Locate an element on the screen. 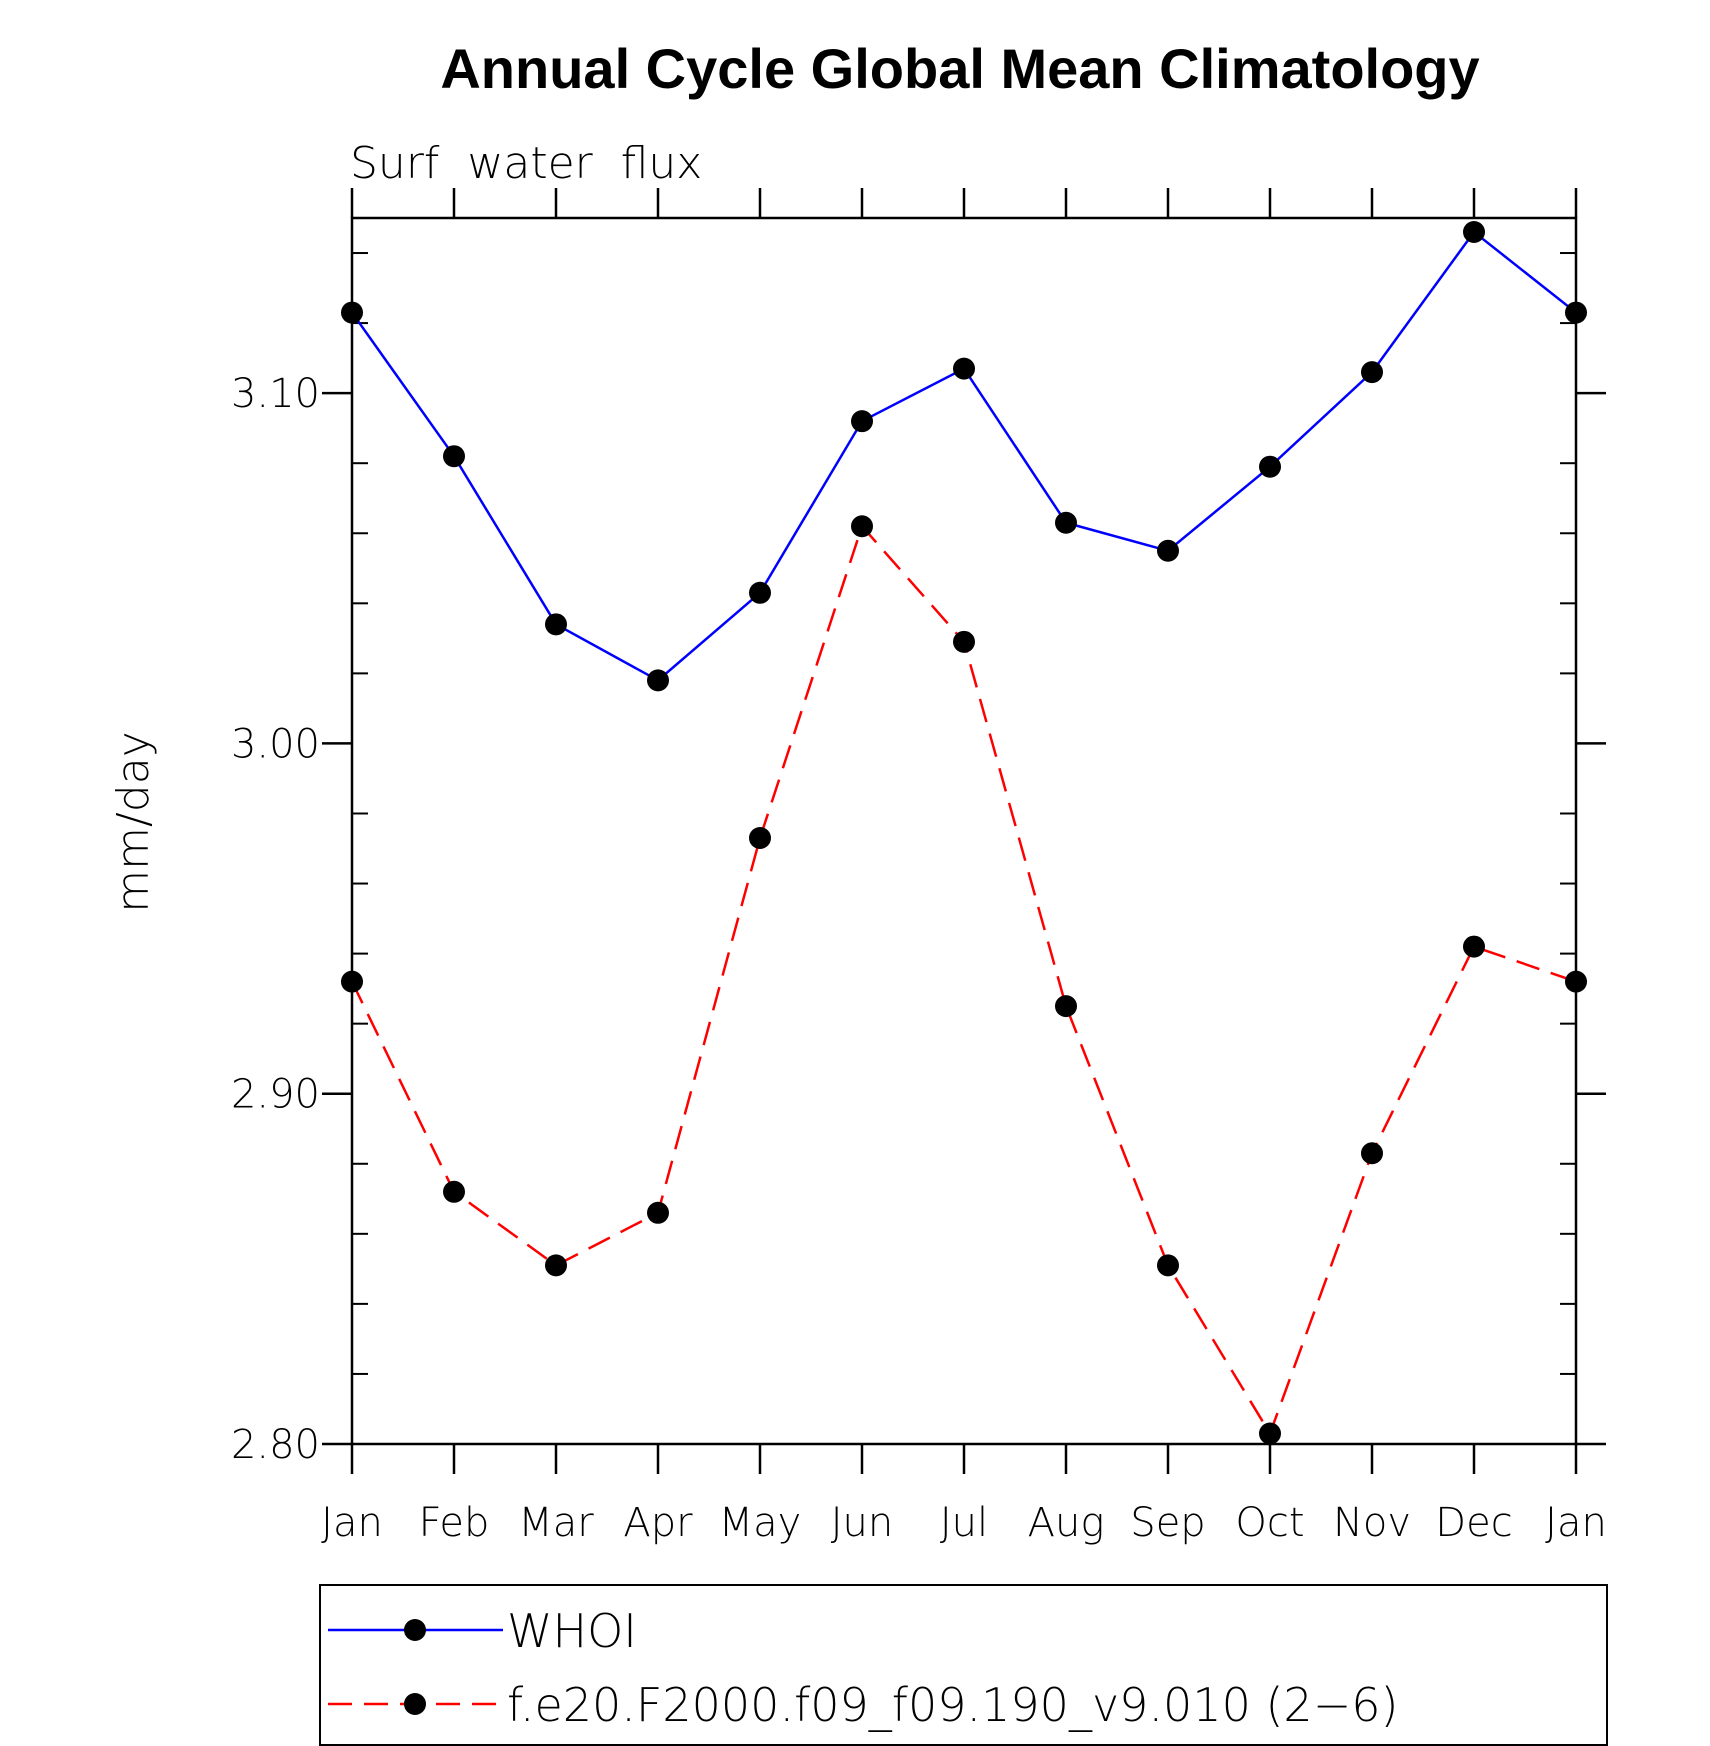 This screenshot has width=1710, height=1746. legend-box is located at coordinates (963, 1665).